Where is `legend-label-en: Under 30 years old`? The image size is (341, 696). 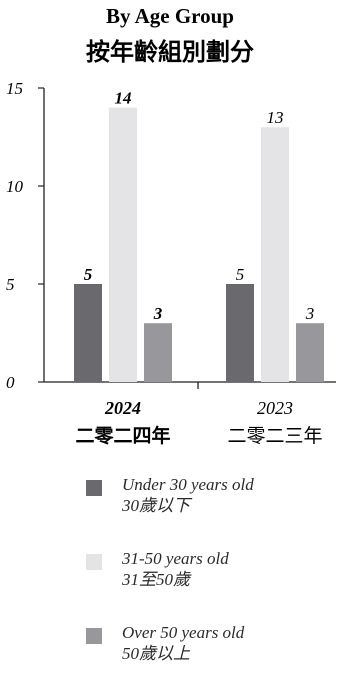
legend-label-en: Under 30 years old is located at coordinates (188, 484).